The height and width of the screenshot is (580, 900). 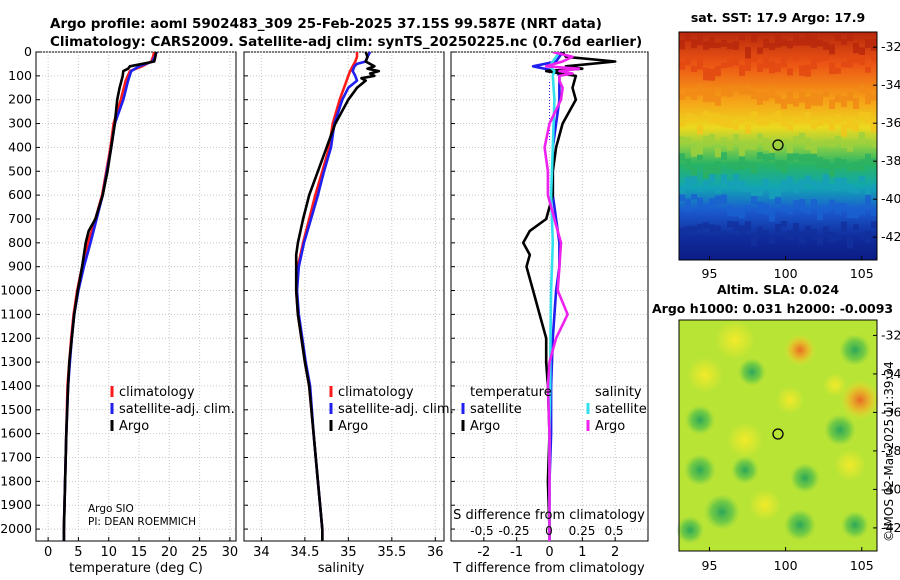 I want to click on x-tick-label: 25, so click(x=199, y=552).